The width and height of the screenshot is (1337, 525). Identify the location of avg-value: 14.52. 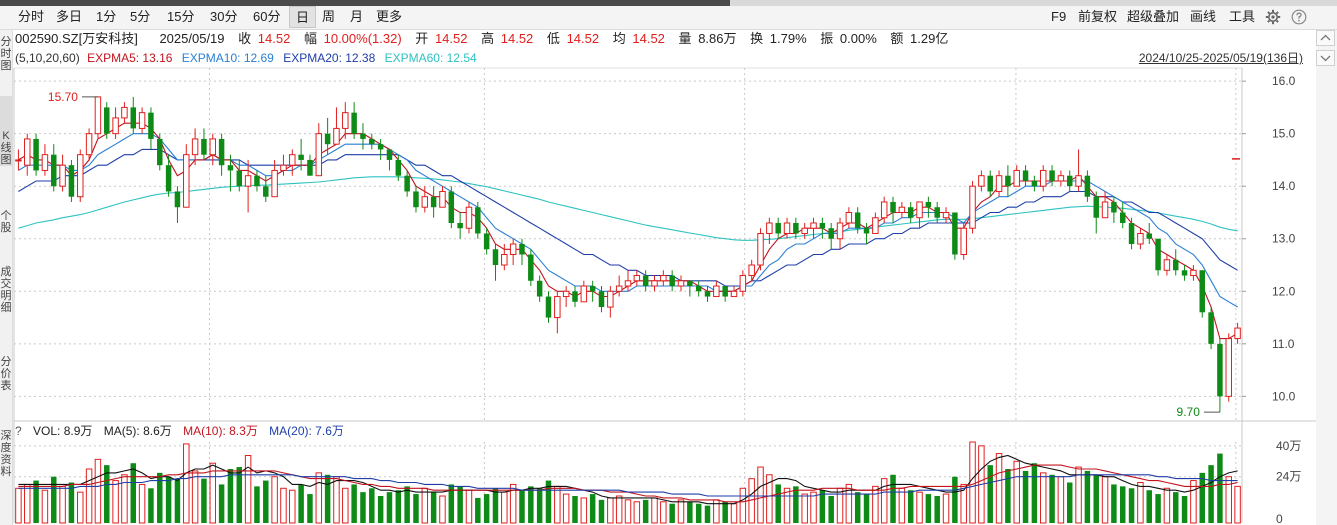
(648, 38).